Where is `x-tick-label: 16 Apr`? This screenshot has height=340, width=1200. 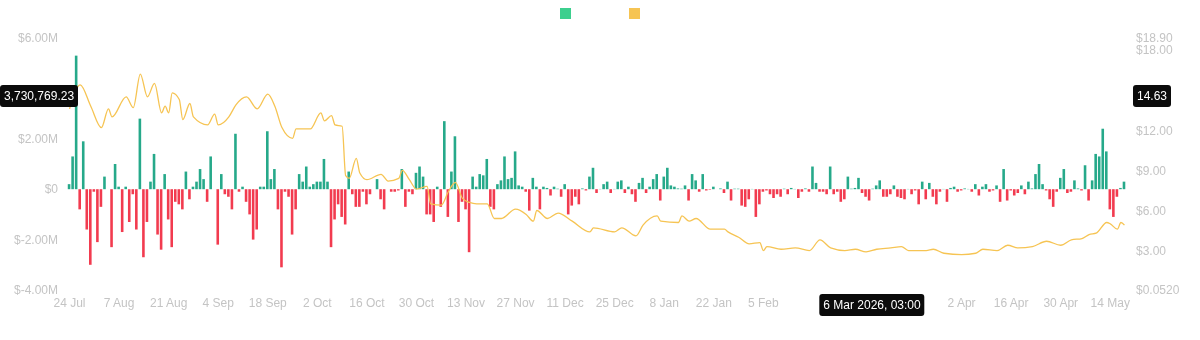
x-tick-label: 16 Apr is located at coordinates (1011, 302).